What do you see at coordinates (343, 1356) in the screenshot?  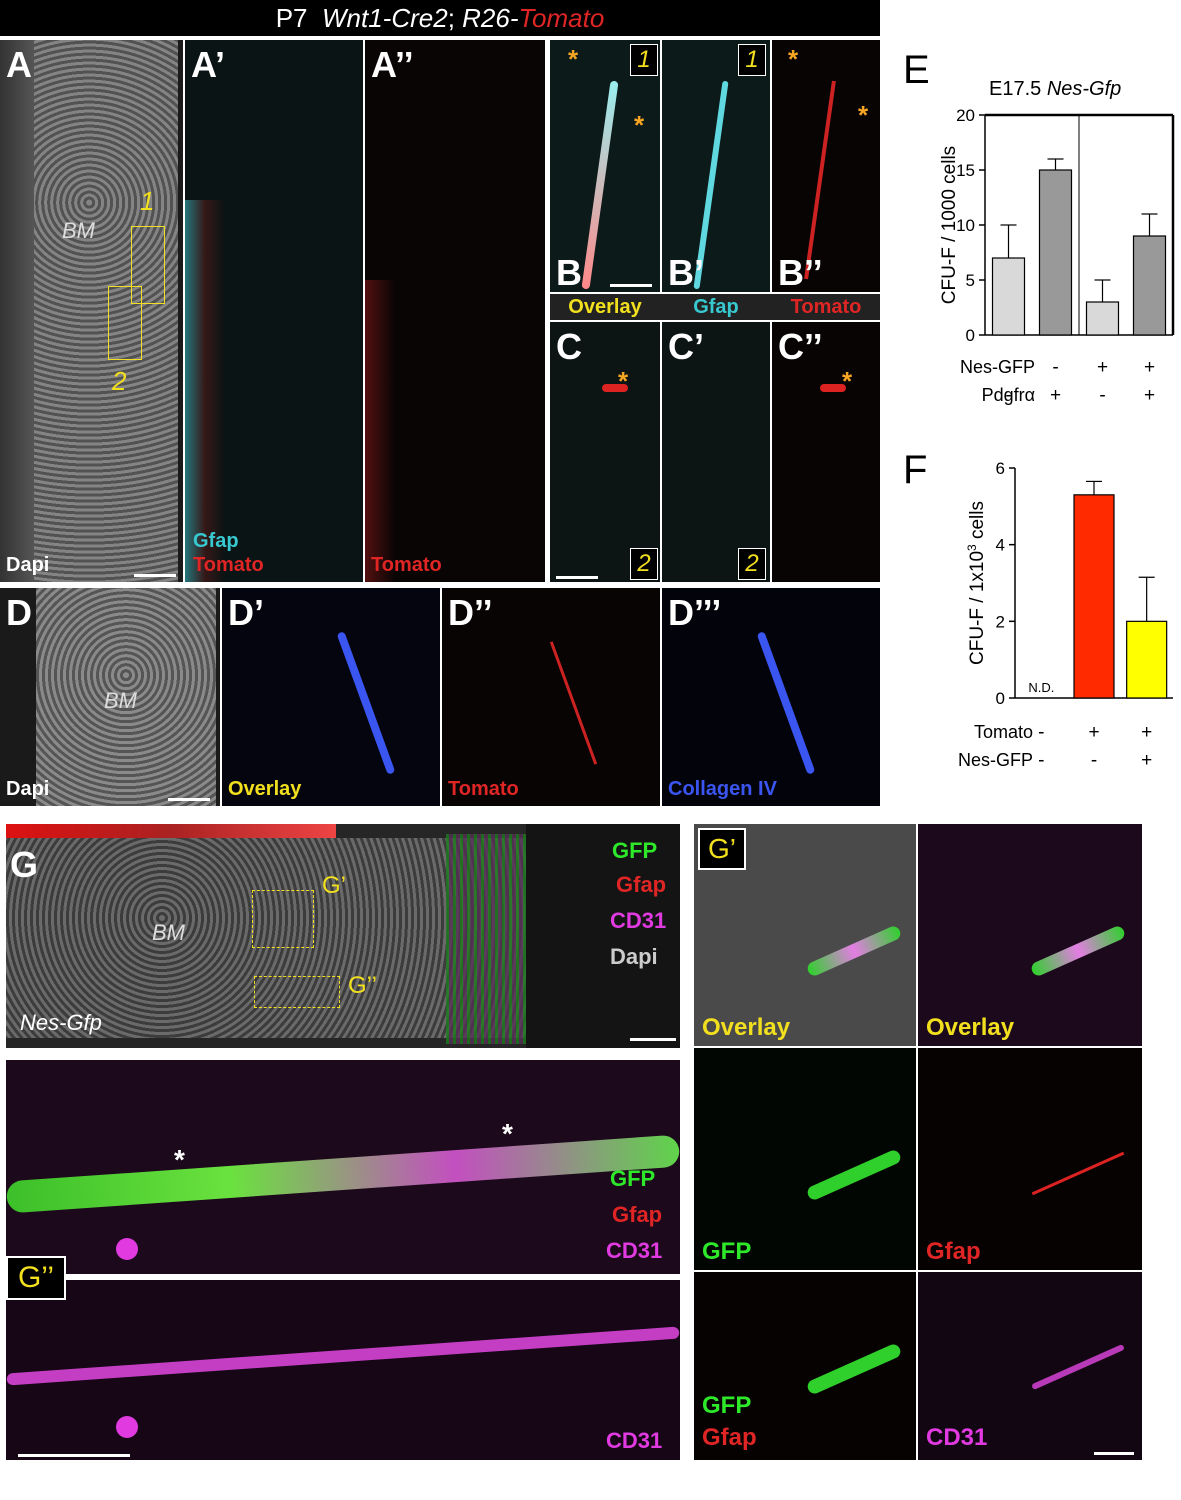 I see `panel-g2-bottom-vessel` at bounding box center [343, 1356].